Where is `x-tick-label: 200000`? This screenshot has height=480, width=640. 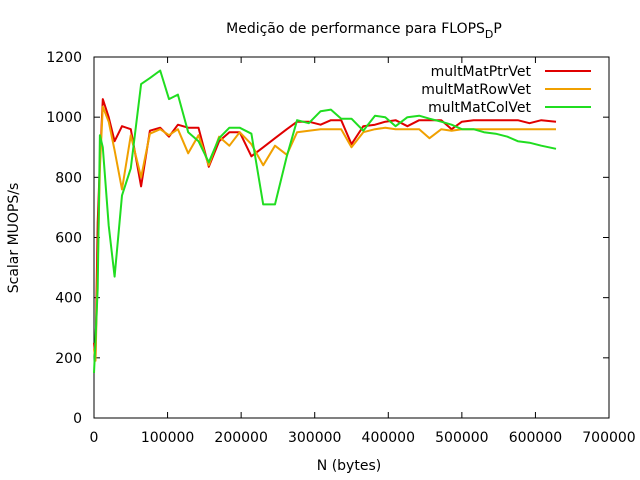 x-tick-label: 200000 is located at coordinates (240, 438).